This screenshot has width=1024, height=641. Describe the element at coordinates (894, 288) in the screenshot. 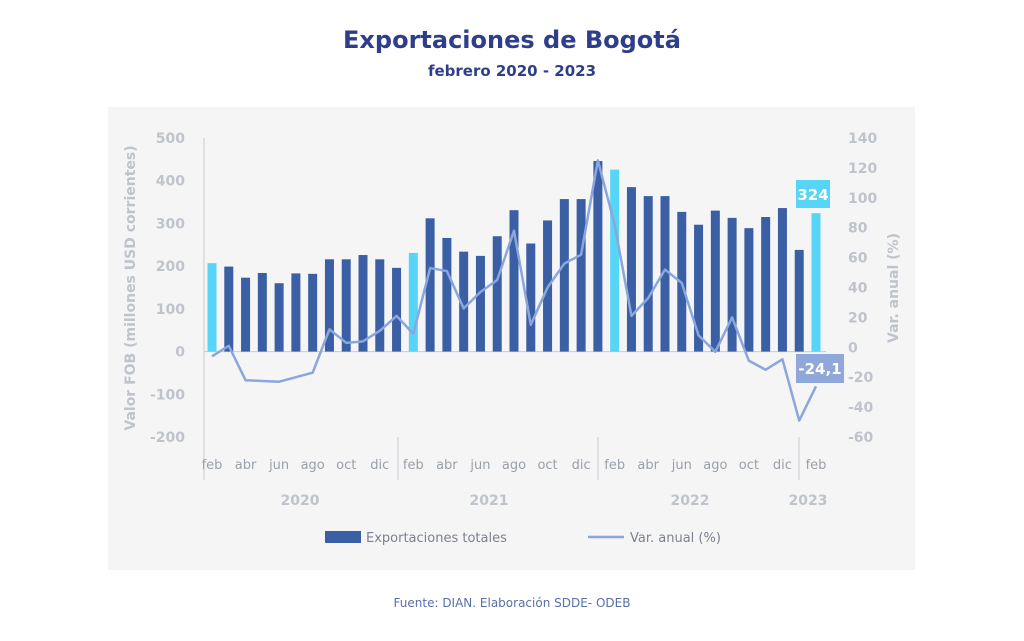

I see `y2-axis-title: Var. anual (%)` at that location.